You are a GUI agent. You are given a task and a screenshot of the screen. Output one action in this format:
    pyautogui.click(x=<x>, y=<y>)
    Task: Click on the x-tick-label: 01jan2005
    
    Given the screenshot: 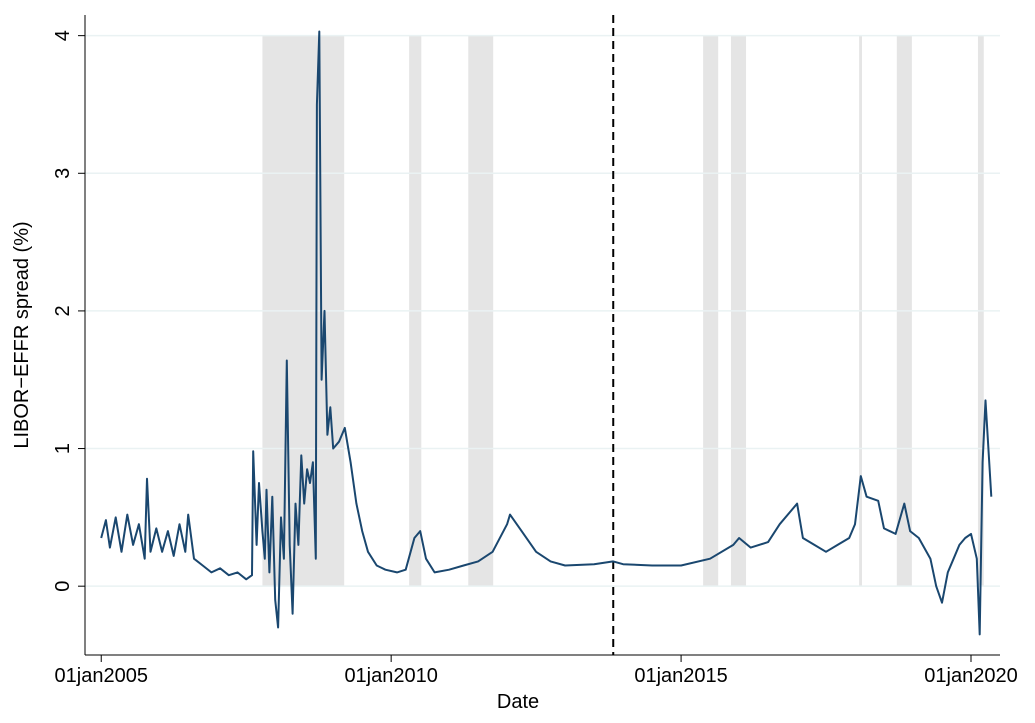 What is the action you would take?
    pyautogui.click(x=101, y=676)
    